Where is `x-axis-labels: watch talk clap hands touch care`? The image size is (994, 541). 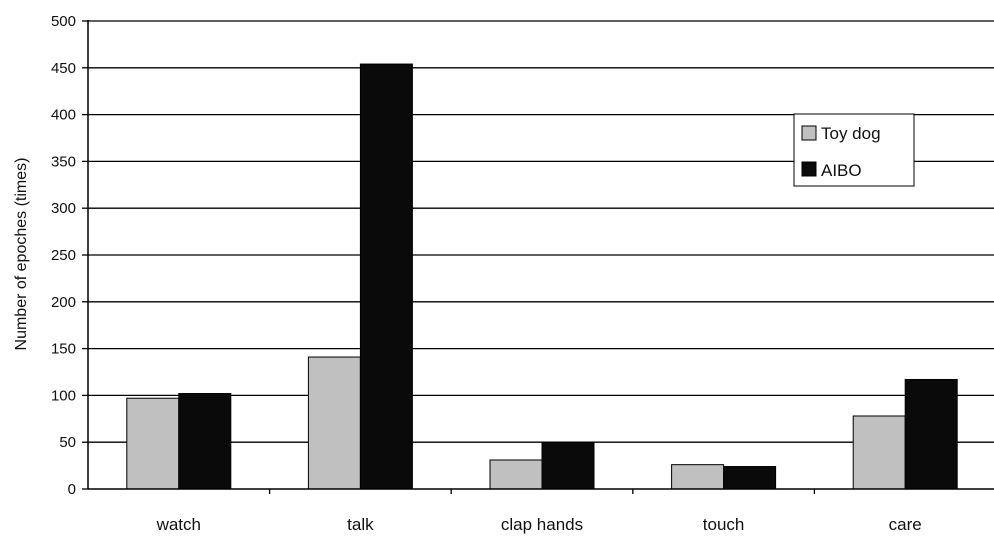 x-axis-labels: watch talk clap hands touch care is located at coordinates (539, 511).